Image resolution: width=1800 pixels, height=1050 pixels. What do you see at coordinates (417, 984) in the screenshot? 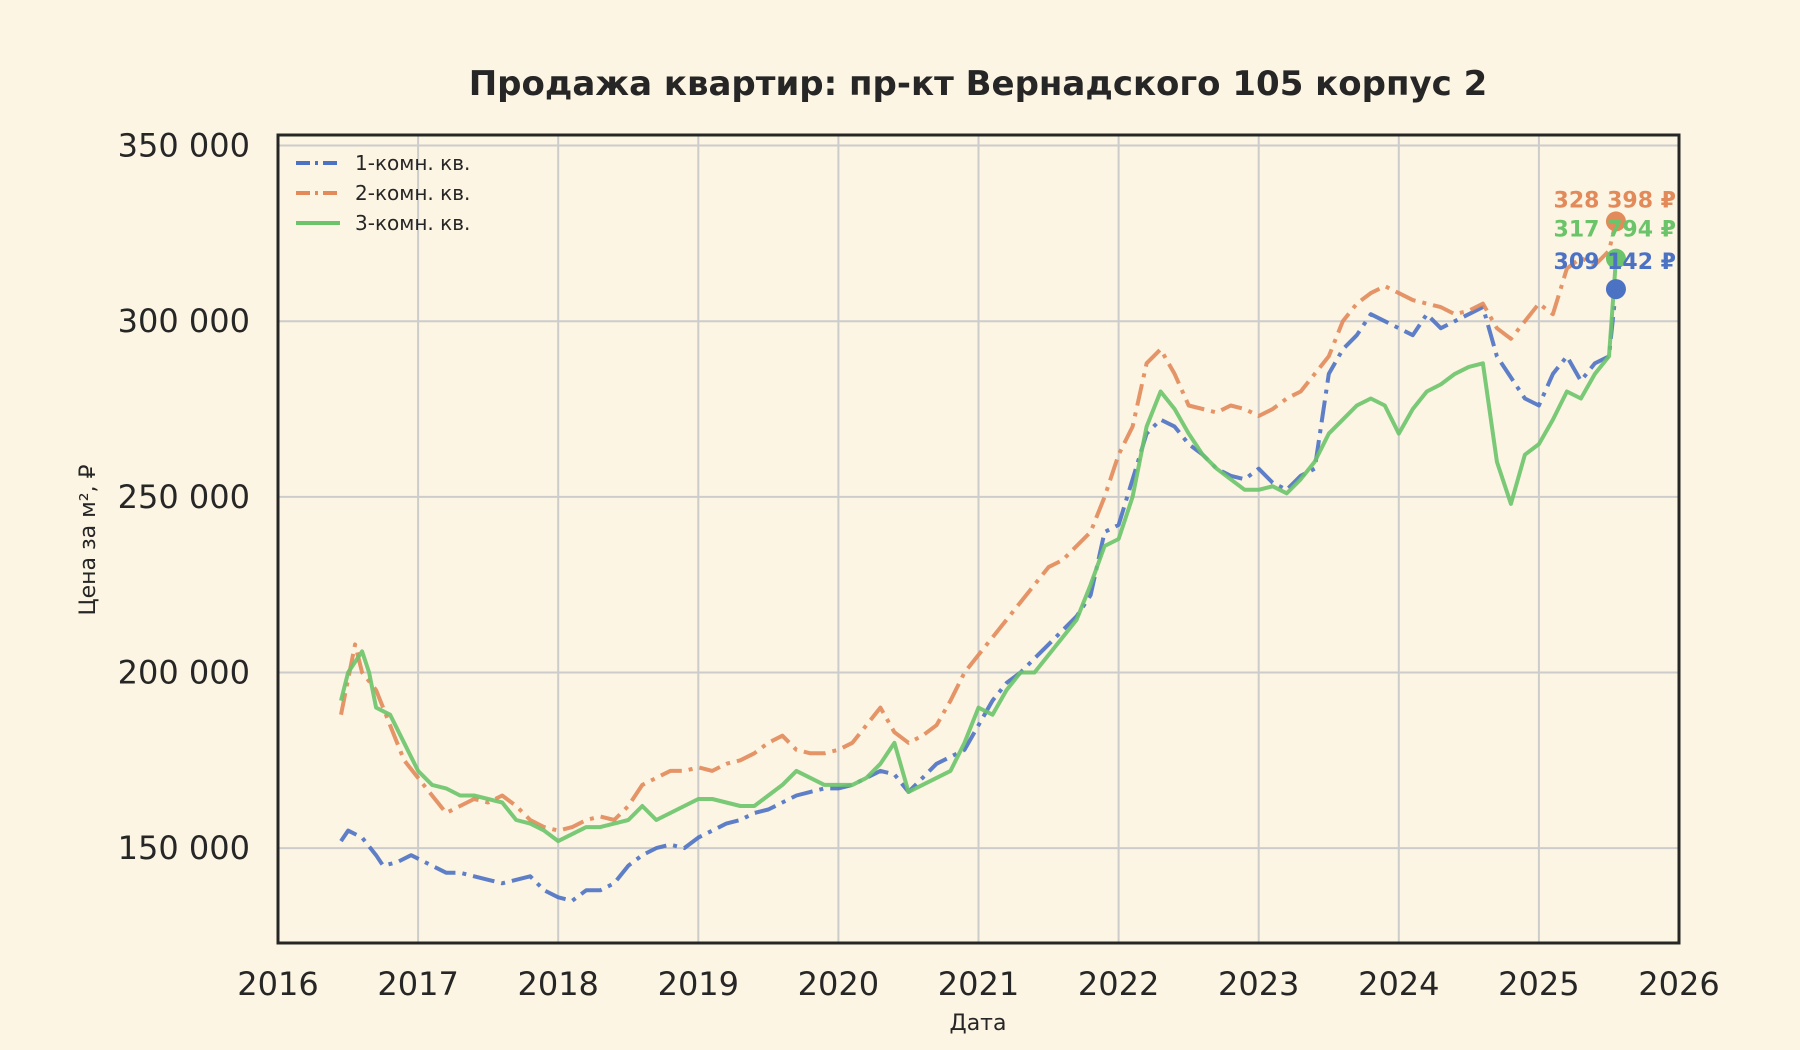
I see `x-tick-label: 2017` at bounding box center [417, 984].